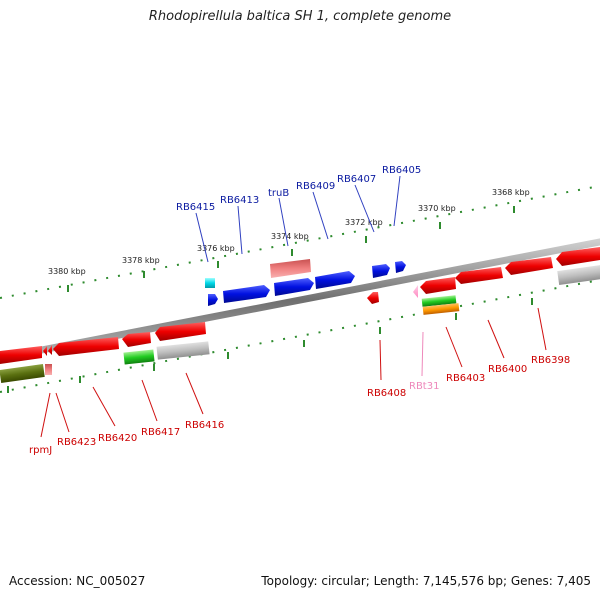  I want to click on forward-label-leaders, so click(298, 219).